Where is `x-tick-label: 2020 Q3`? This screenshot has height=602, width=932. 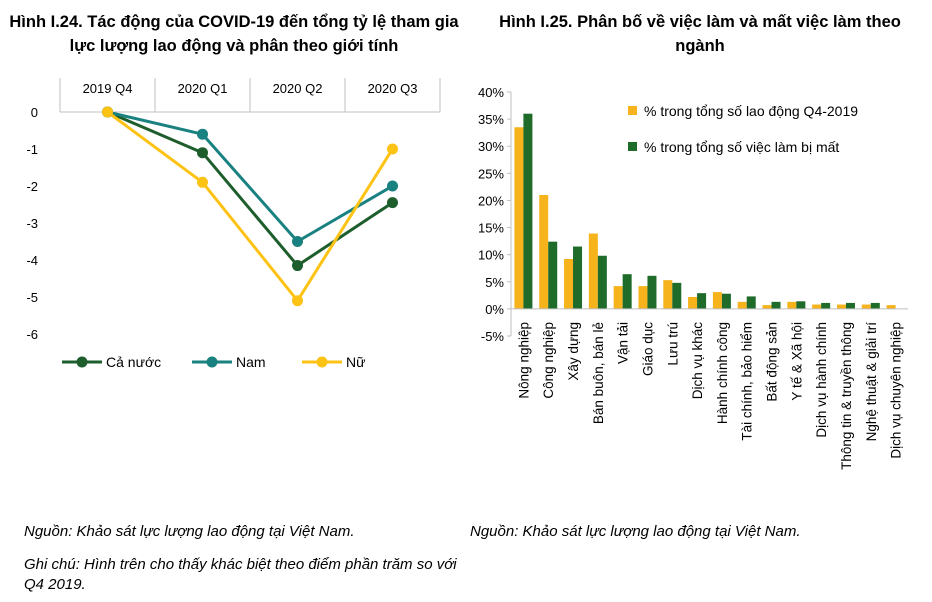 x-tick-label: 2020 Q3 is located at coordinates (393, 88).